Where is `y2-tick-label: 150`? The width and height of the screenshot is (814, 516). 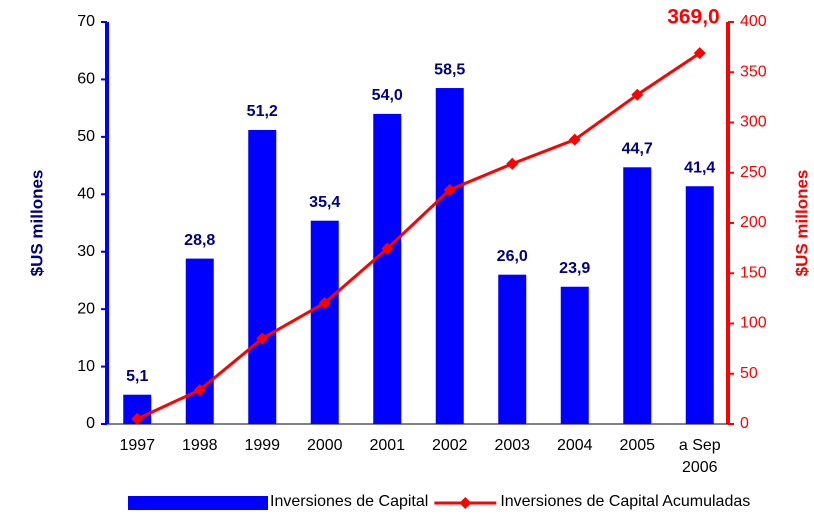 y2-tick-label: 150 is located at coordinates (753, 272).